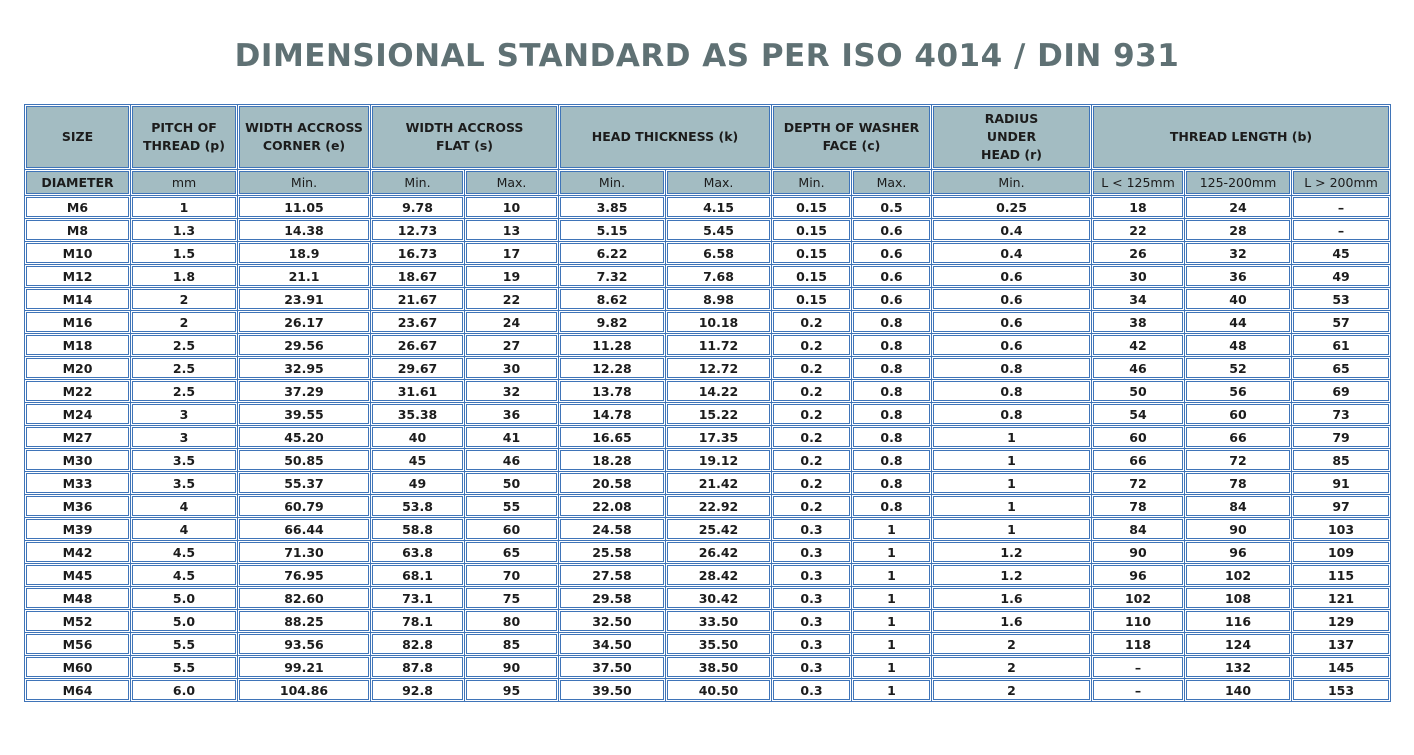  Describe the element at coordinates (1342, 345) in the screenshot. I see `table-cell: 61` at that location.